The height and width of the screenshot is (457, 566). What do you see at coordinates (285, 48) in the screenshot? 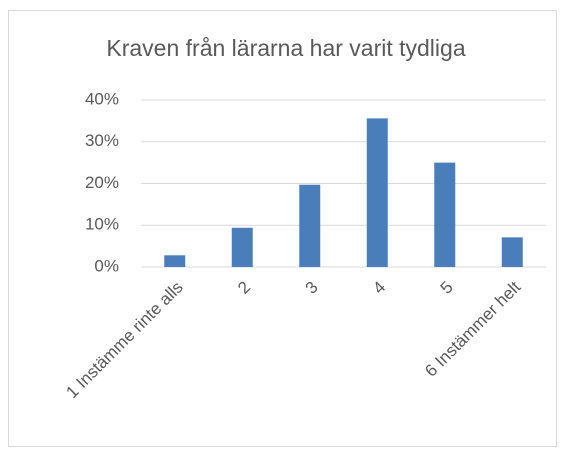
I see `chart-title: Kraven från lärarna har varit tydliga` at bounding box center [285, 48].